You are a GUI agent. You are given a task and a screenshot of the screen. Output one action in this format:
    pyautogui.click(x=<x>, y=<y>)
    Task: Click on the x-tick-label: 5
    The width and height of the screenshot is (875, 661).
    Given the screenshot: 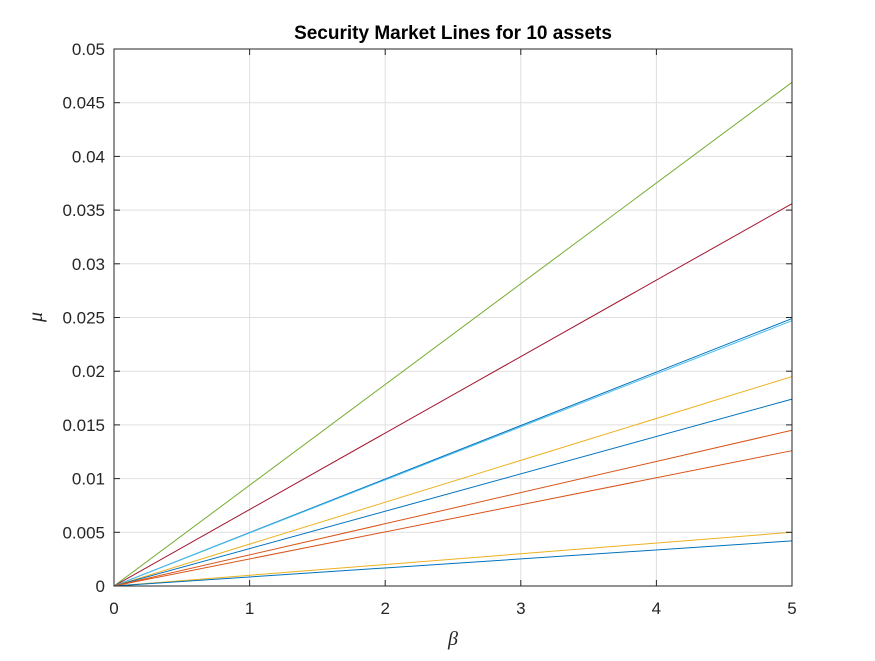 What is the action you would take?
    pyautogui.click(x=791, y=608)
    